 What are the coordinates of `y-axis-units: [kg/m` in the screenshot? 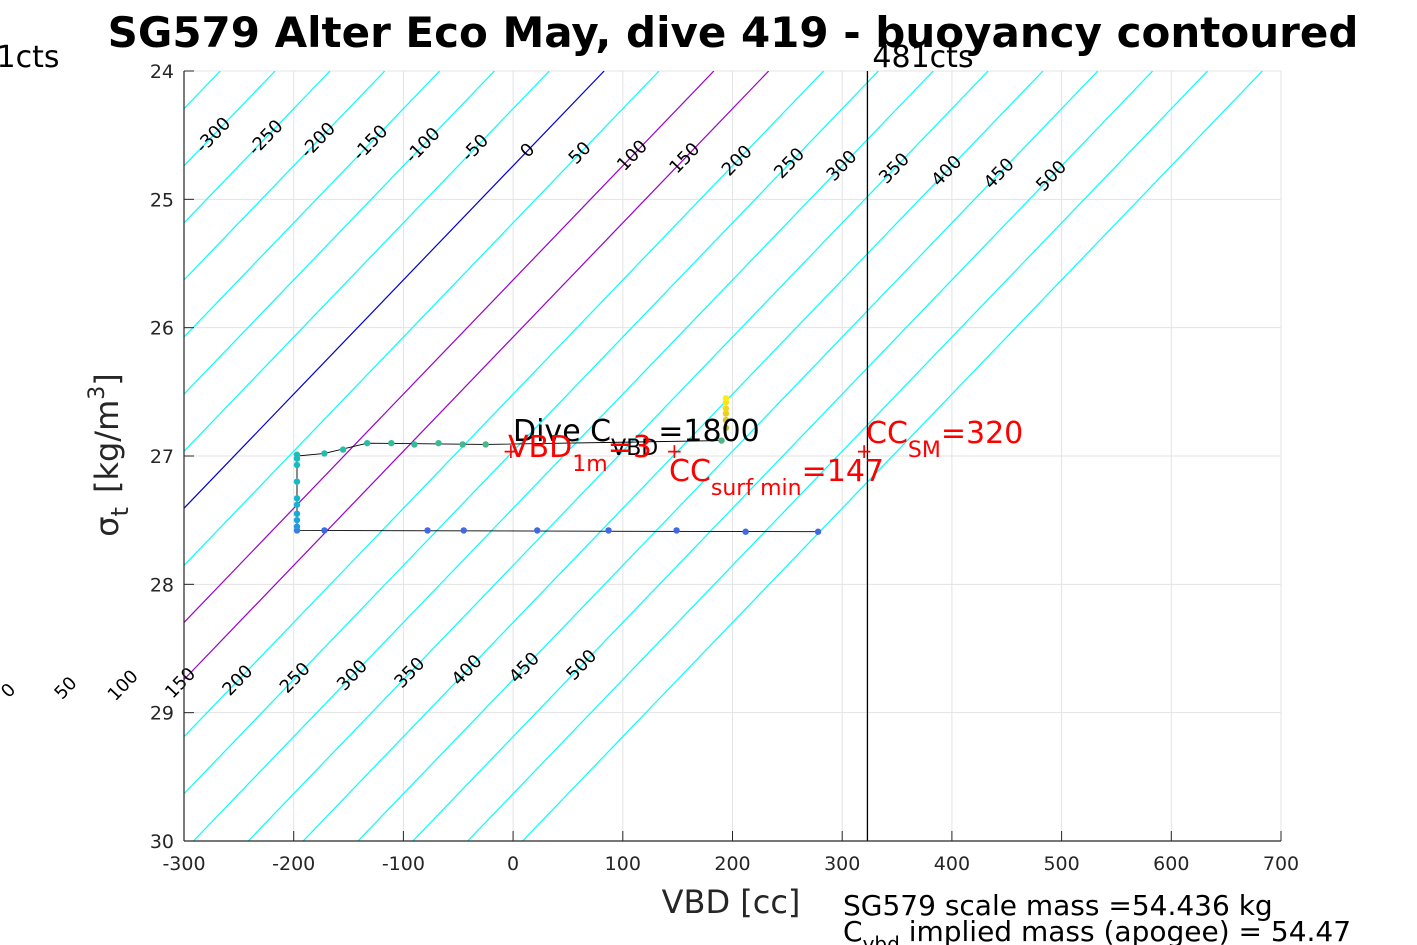 It's located at (107, 446).